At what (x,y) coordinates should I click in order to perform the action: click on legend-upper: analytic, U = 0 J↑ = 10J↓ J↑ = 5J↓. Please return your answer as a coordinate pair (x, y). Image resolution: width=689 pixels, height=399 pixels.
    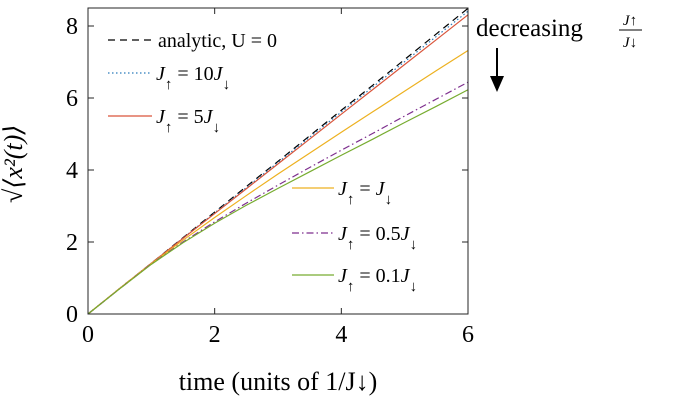
    Looking at the image, I should click on (192, 83).